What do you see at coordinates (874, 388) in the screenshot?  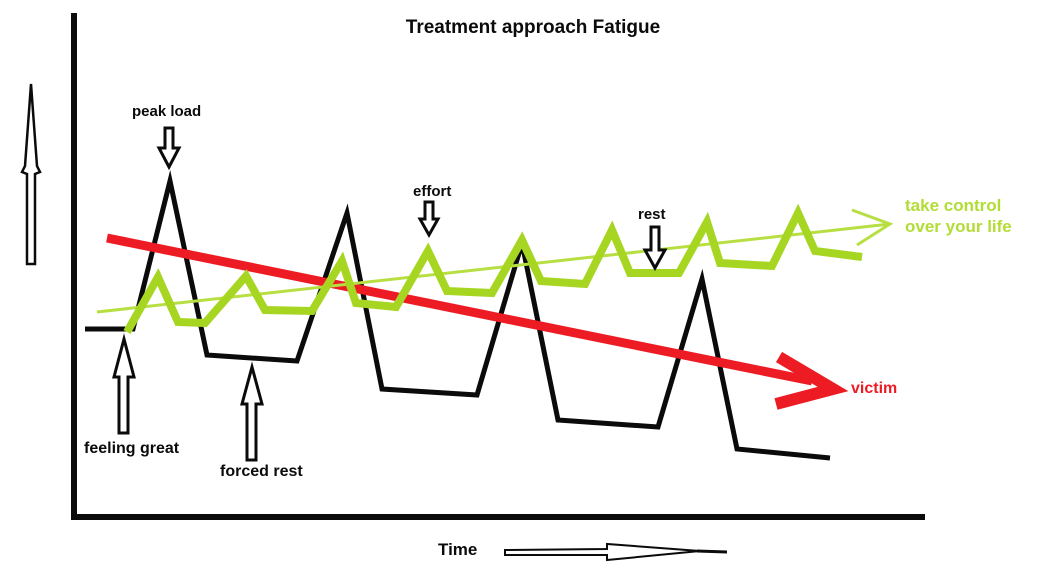 I see `victim-label: victim` at bounding box center [874, 388].